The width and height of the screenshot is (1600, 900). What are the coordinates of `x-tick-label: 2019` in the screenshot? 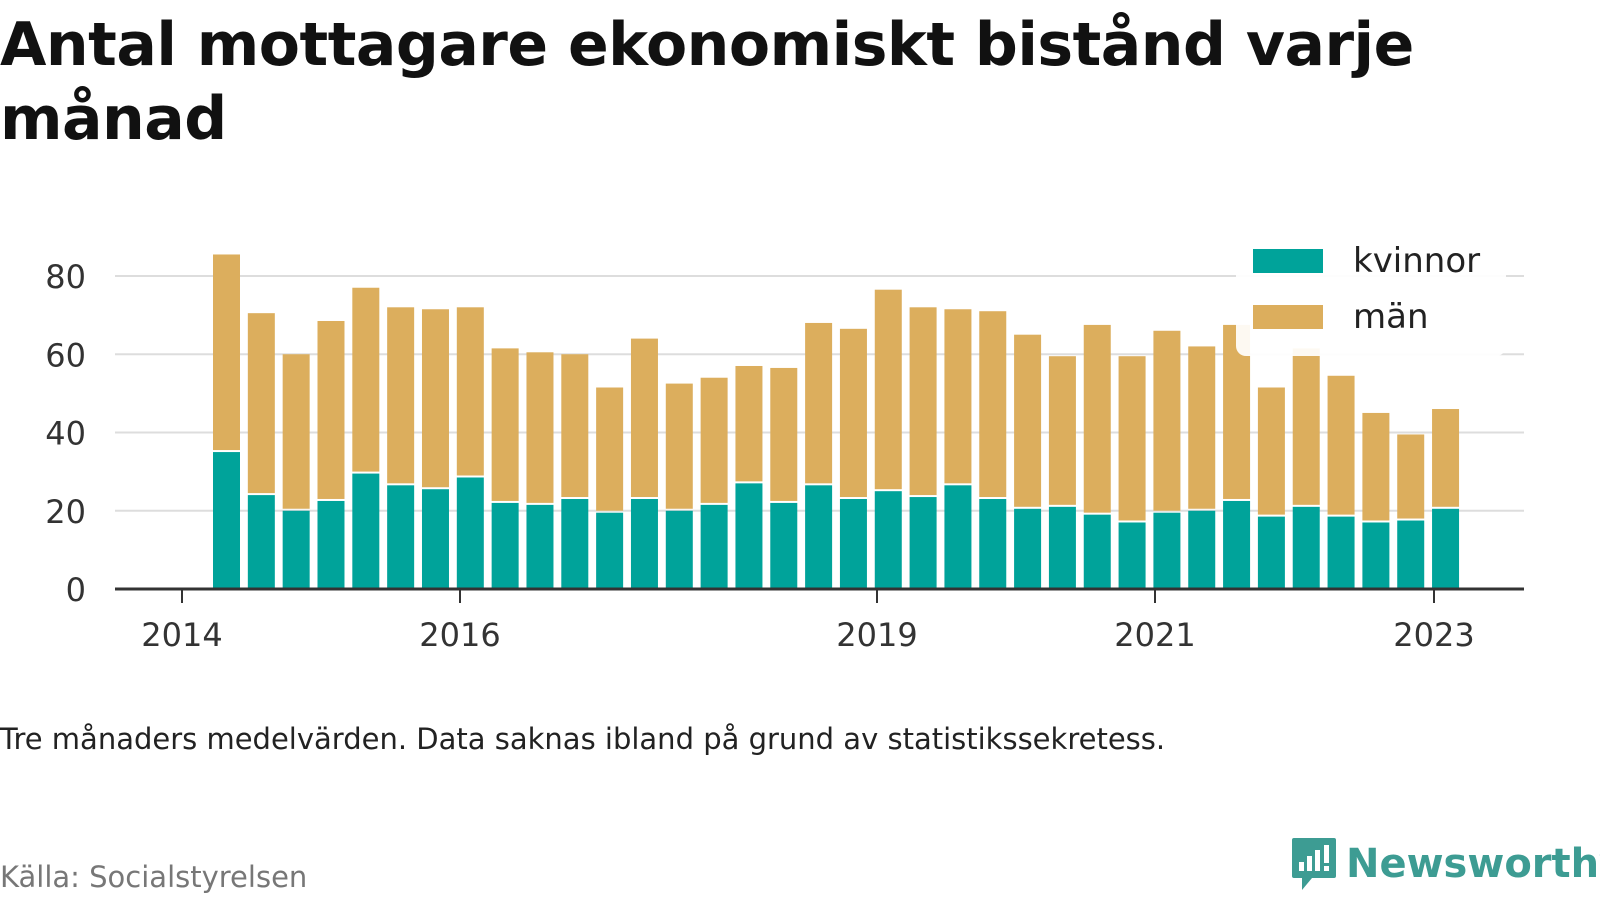 It's located at (876, 635).